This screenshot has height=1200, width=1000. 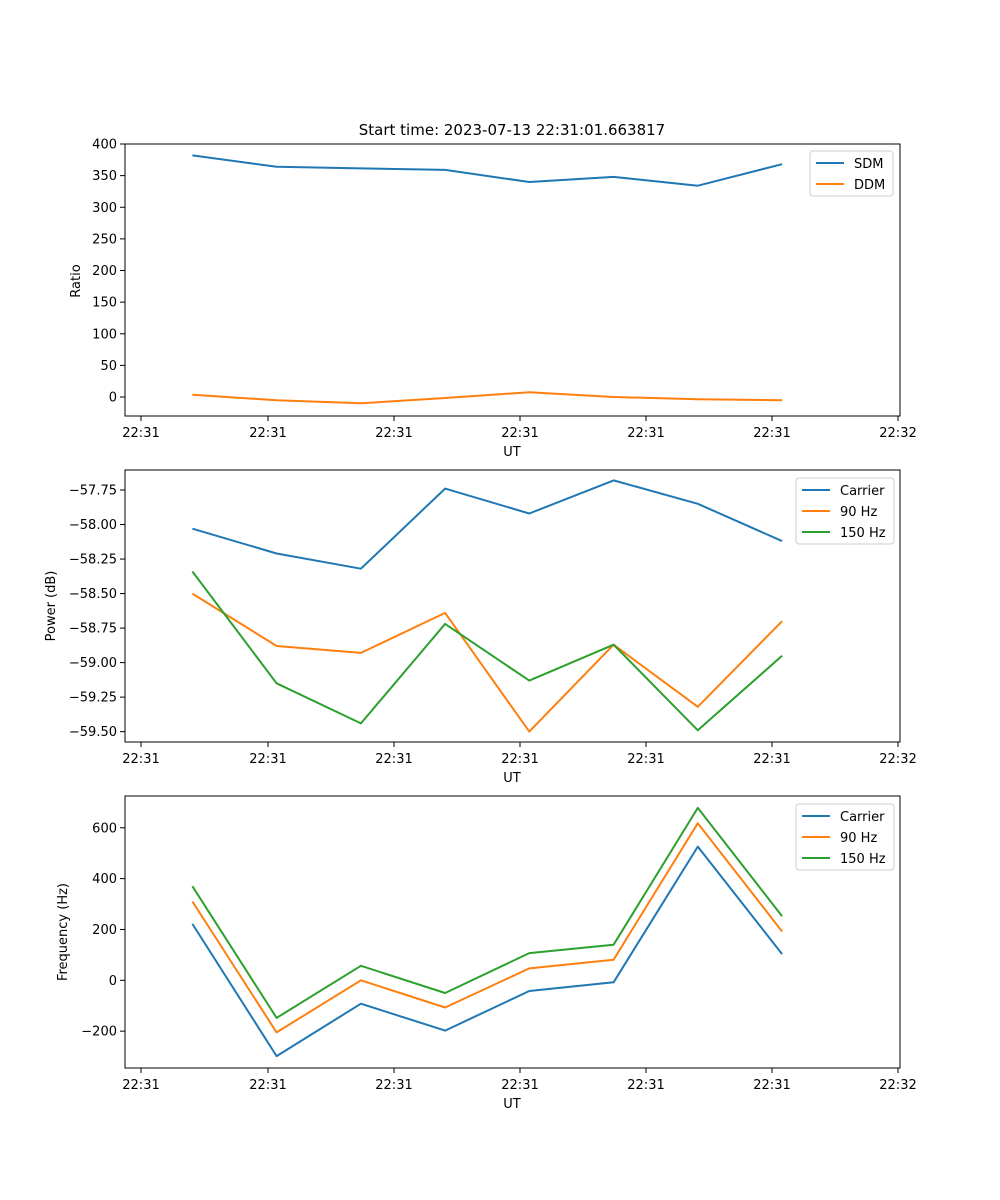 What do you see at coordinates (104, 208) in the screenshot?
I see `y-tick-label: 300` at bounding box center [104, 208].